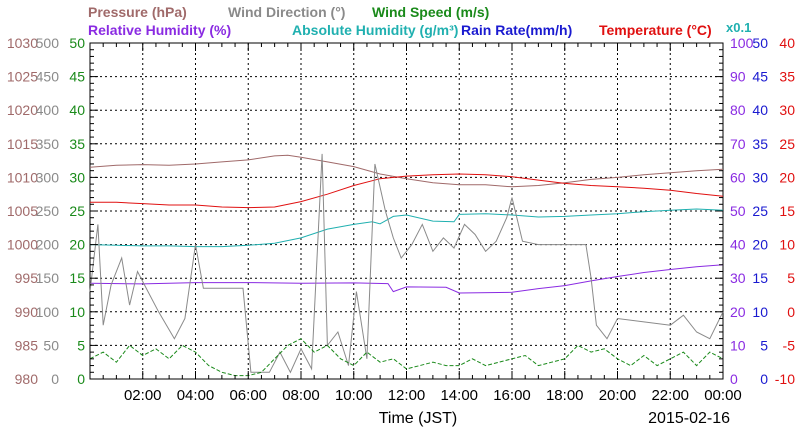 Image resolution: width=800 pixels, height=434 pixels. I want to click on date-label: 2015-02-16, so click(689, 418).